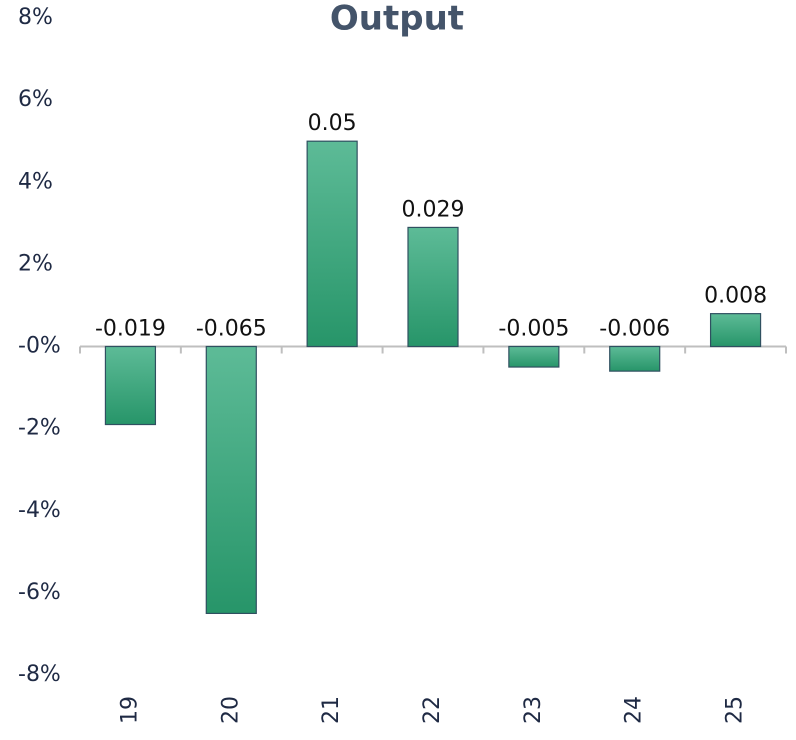  What do you see at coordinates (433, 209) in the screenshot?
I see `data-label: 0.029` at bounding box center [433, 209].